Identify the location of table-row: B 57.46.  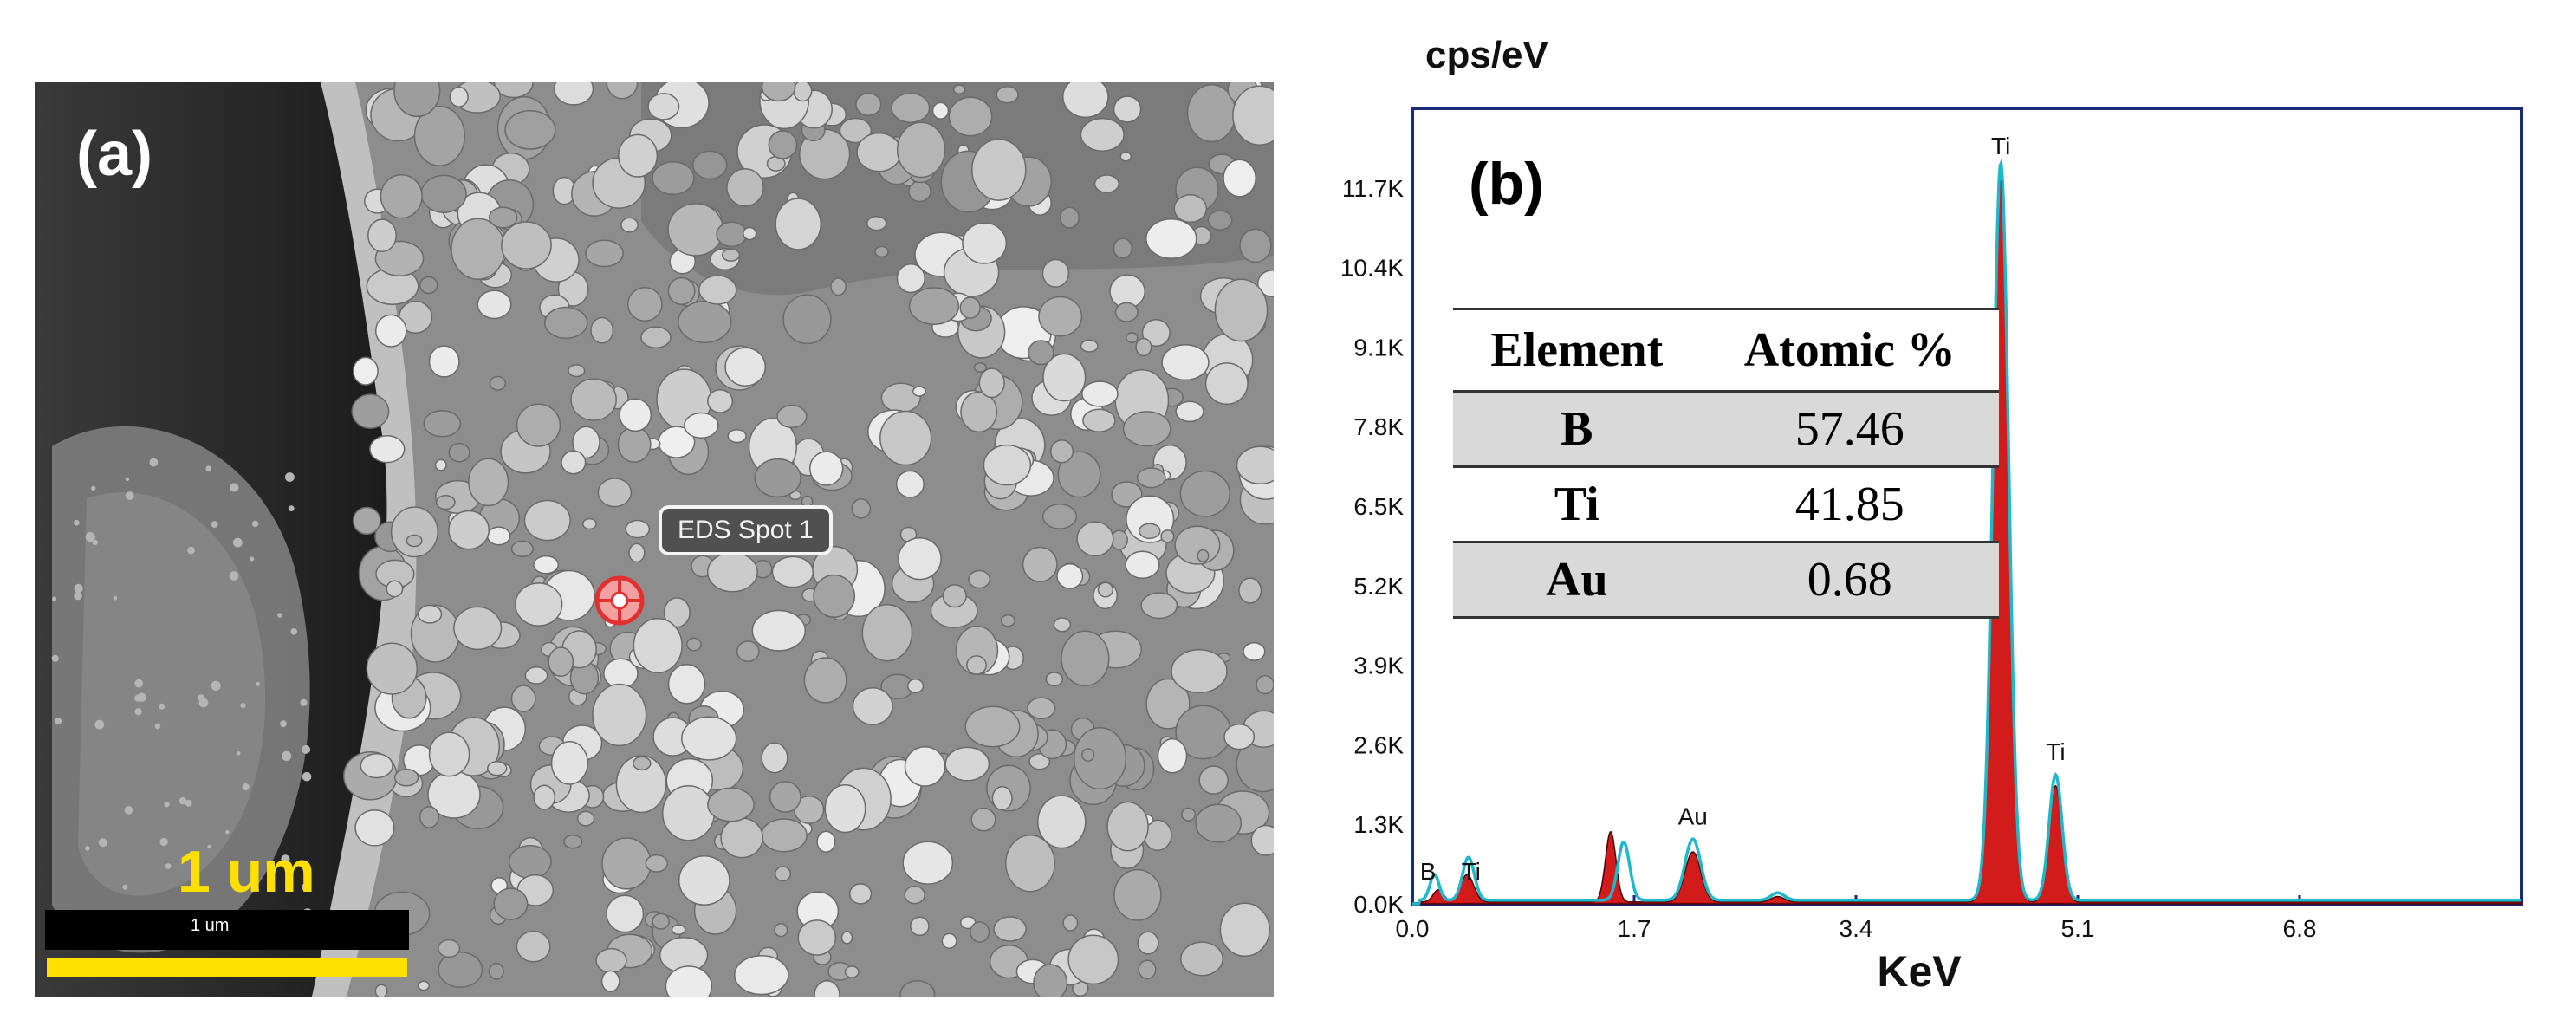
(1726, 429).